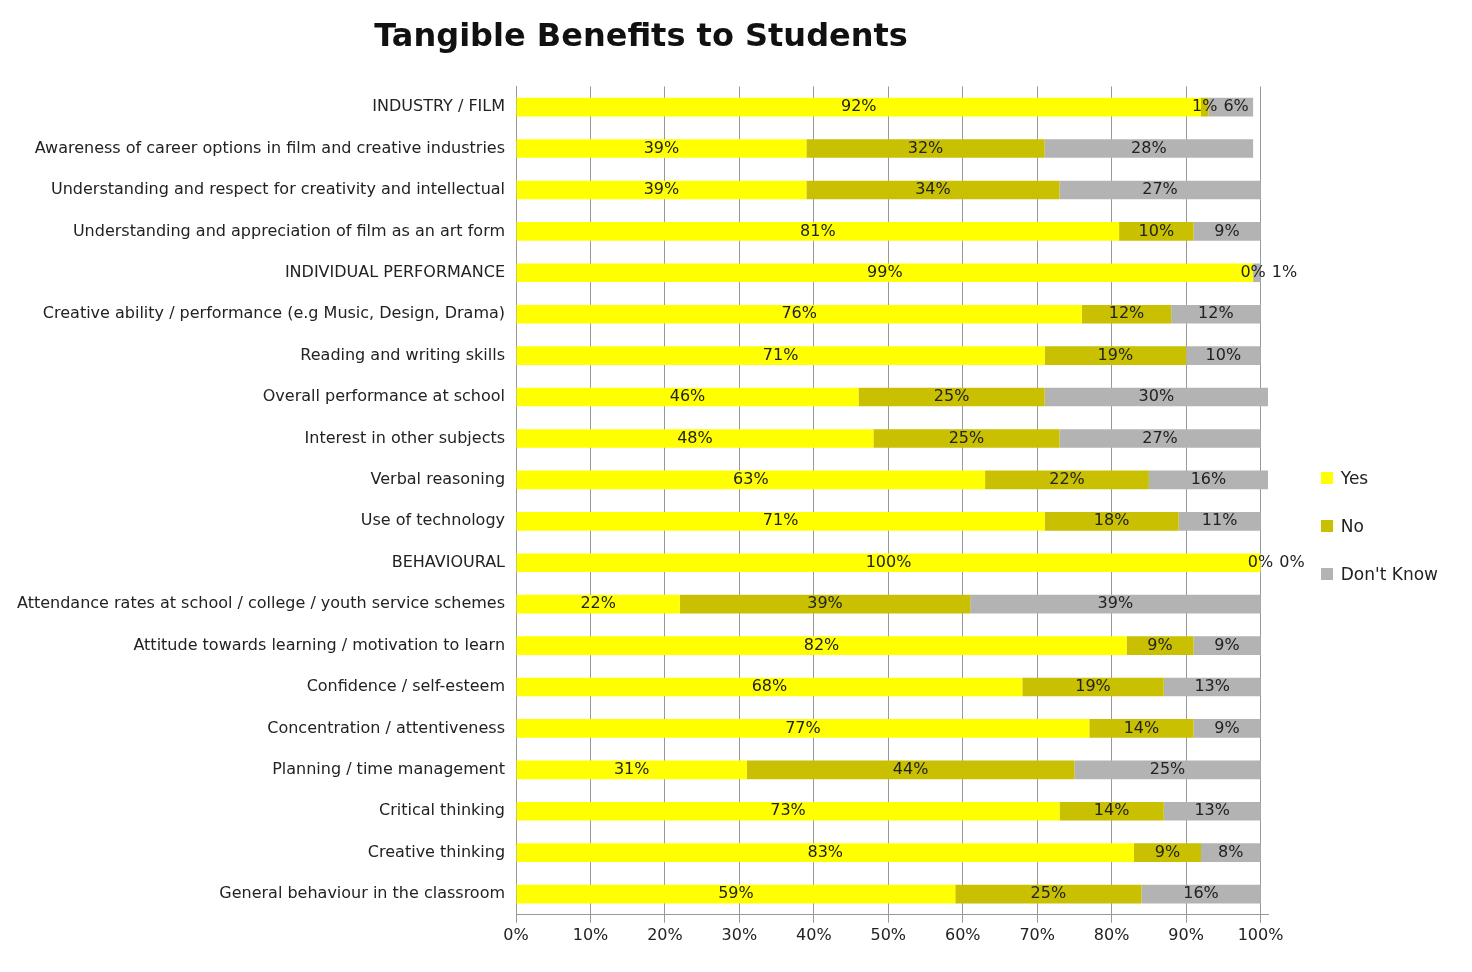 The width and height of the screenshot is (1472, 972). Describe the element at coordinates (516, 934) in the screenshot. I see `x-tick-label: 0%` at that location.